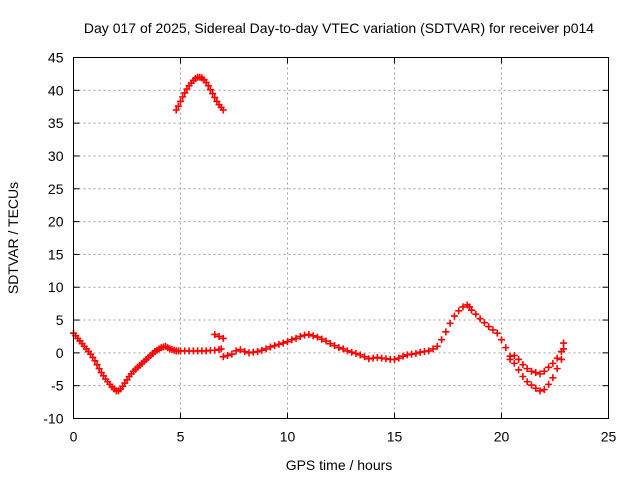 The image size is (640, 480). I want to click on y-tick-label: -10, so click(53, 419).